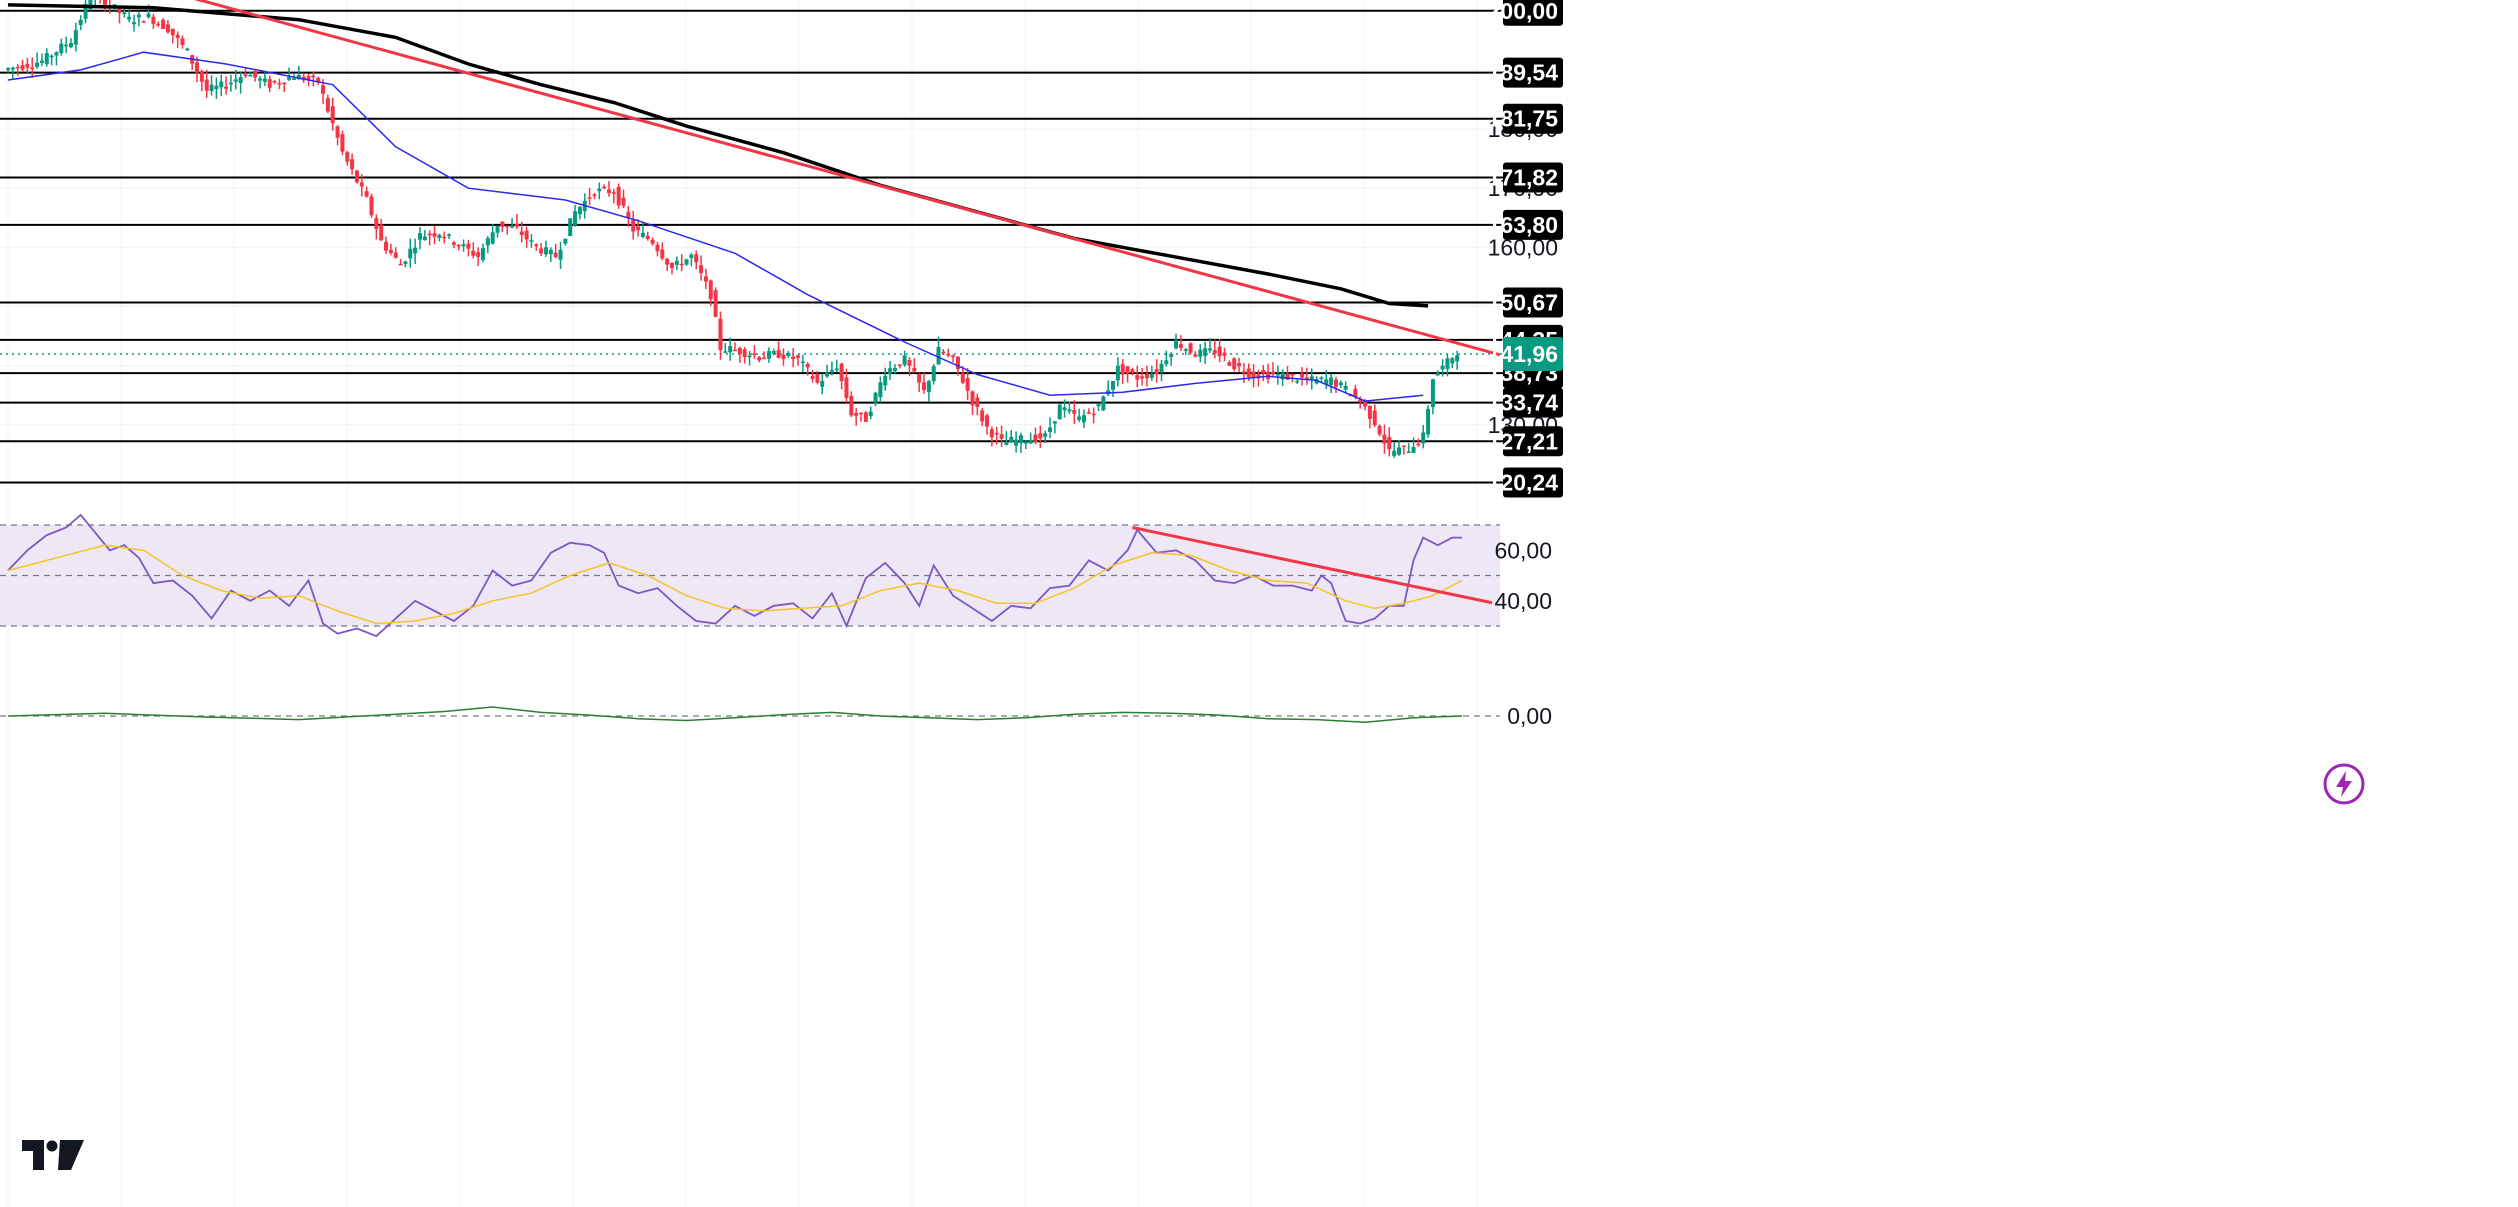  What do you see at coordinates (1533, 302) in the screenshot?
I see `level-tag` at bounding box center [1533, 302].